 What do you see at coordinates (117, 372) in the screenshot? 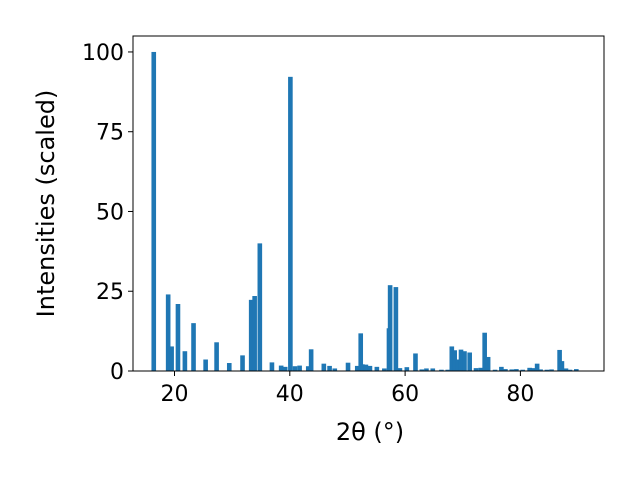
I see `y-tick-label: 0` at bounding box center [117, 372].